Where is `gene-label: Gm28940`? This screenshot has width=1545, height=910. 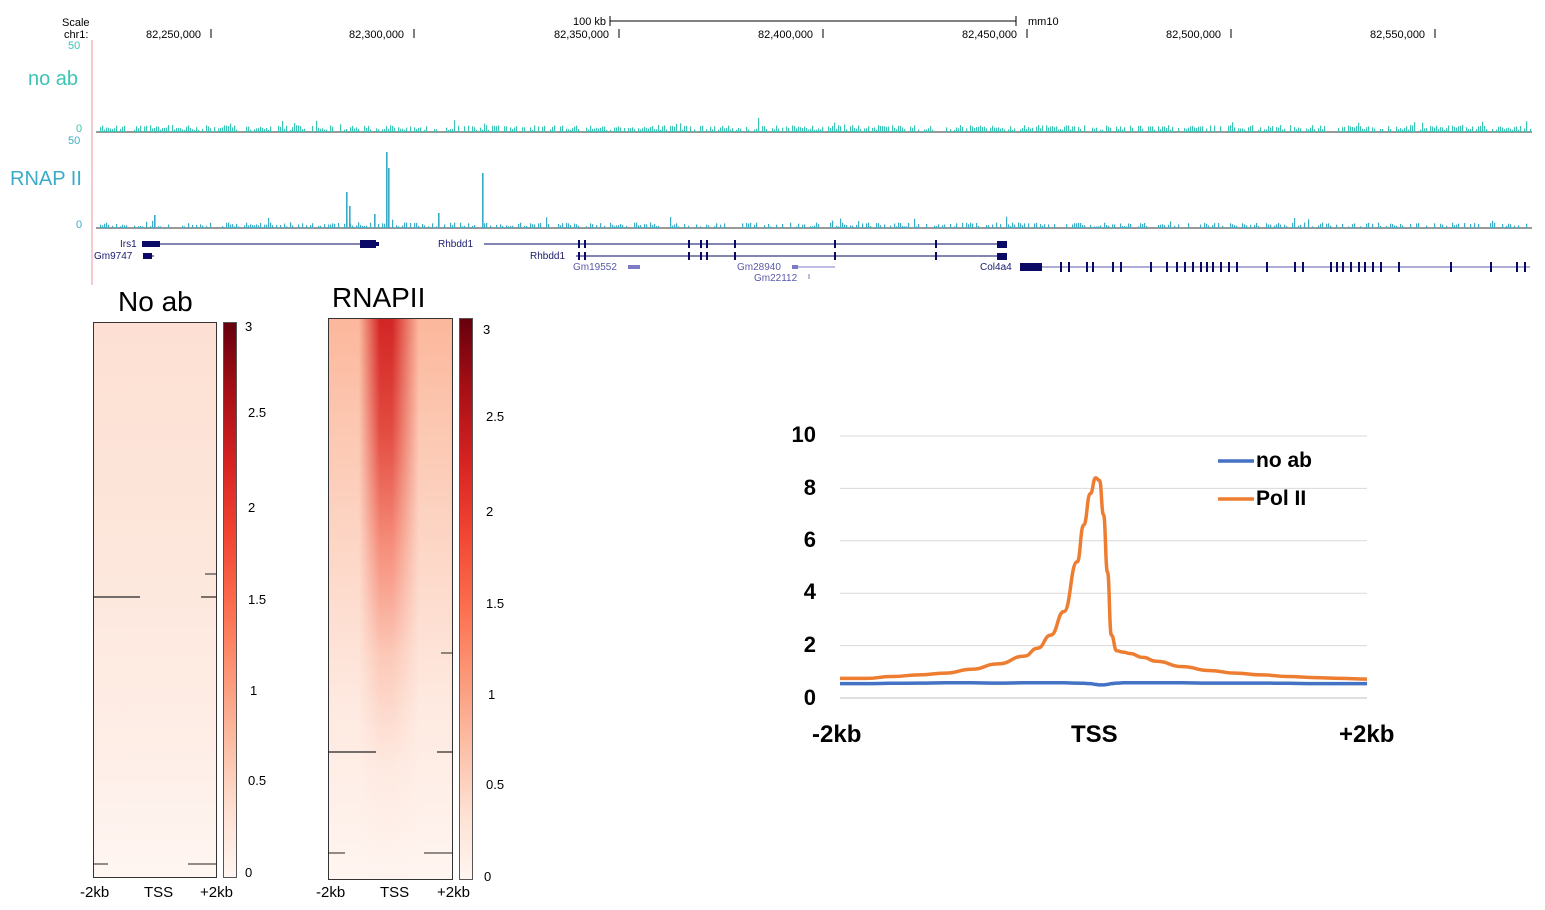
gene-label: Gm28940 is located at coordinates (759, 267).